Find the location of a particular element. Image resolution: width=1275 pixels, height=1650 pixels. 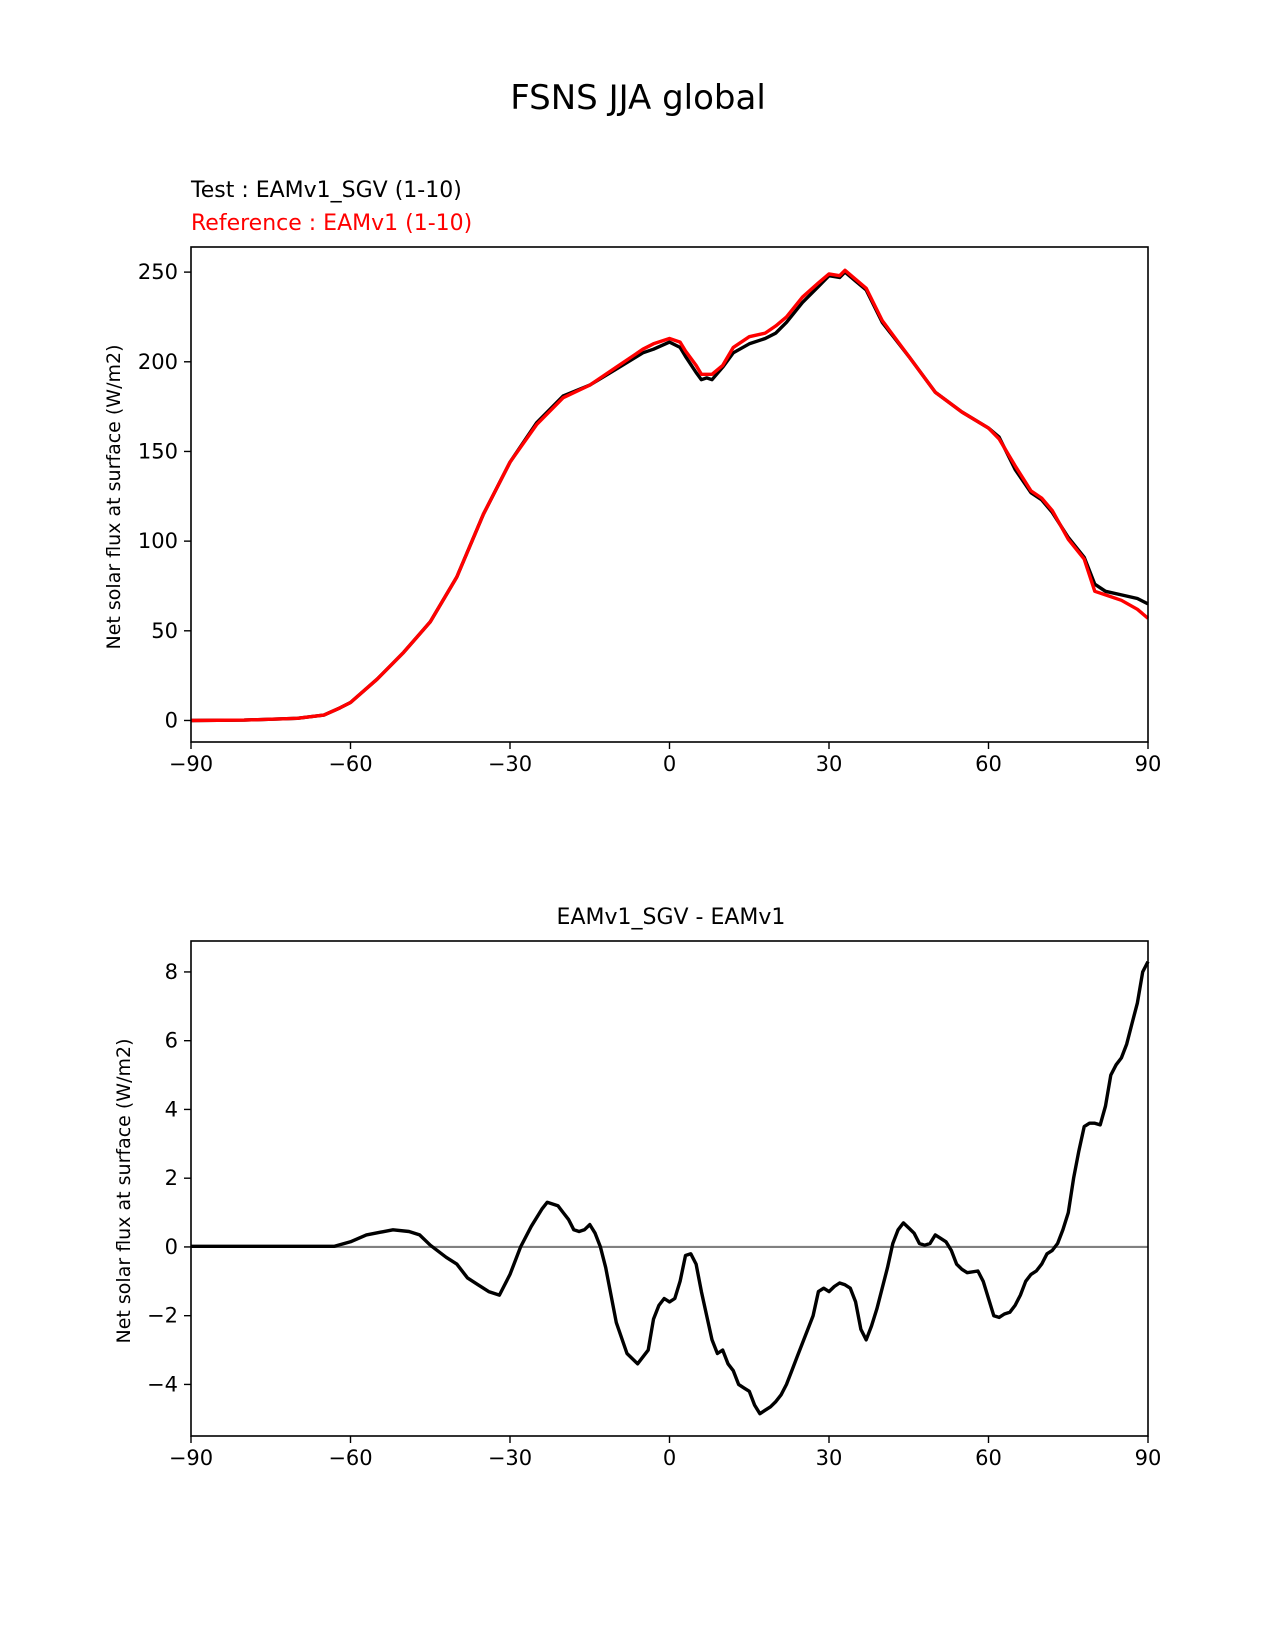

bottom-y-tick-label: −2 is located at coordinates (162, 1316).